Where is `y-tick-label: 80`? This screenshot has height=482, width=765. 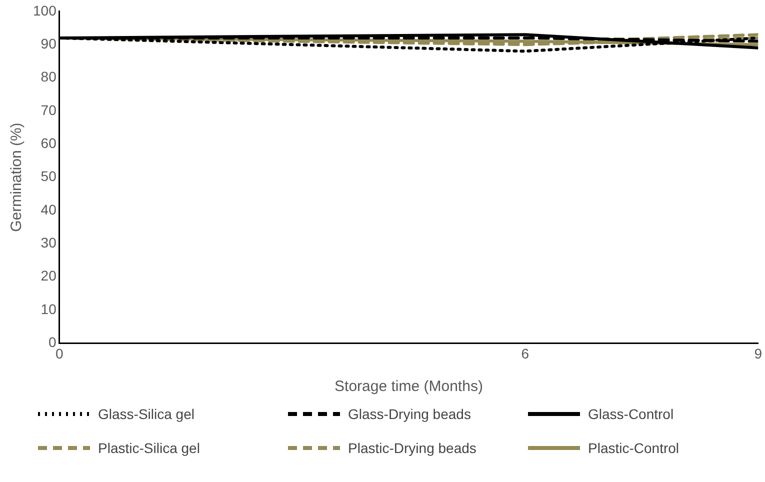
y-tick-label: 80 is located at coordinates (48, 76).